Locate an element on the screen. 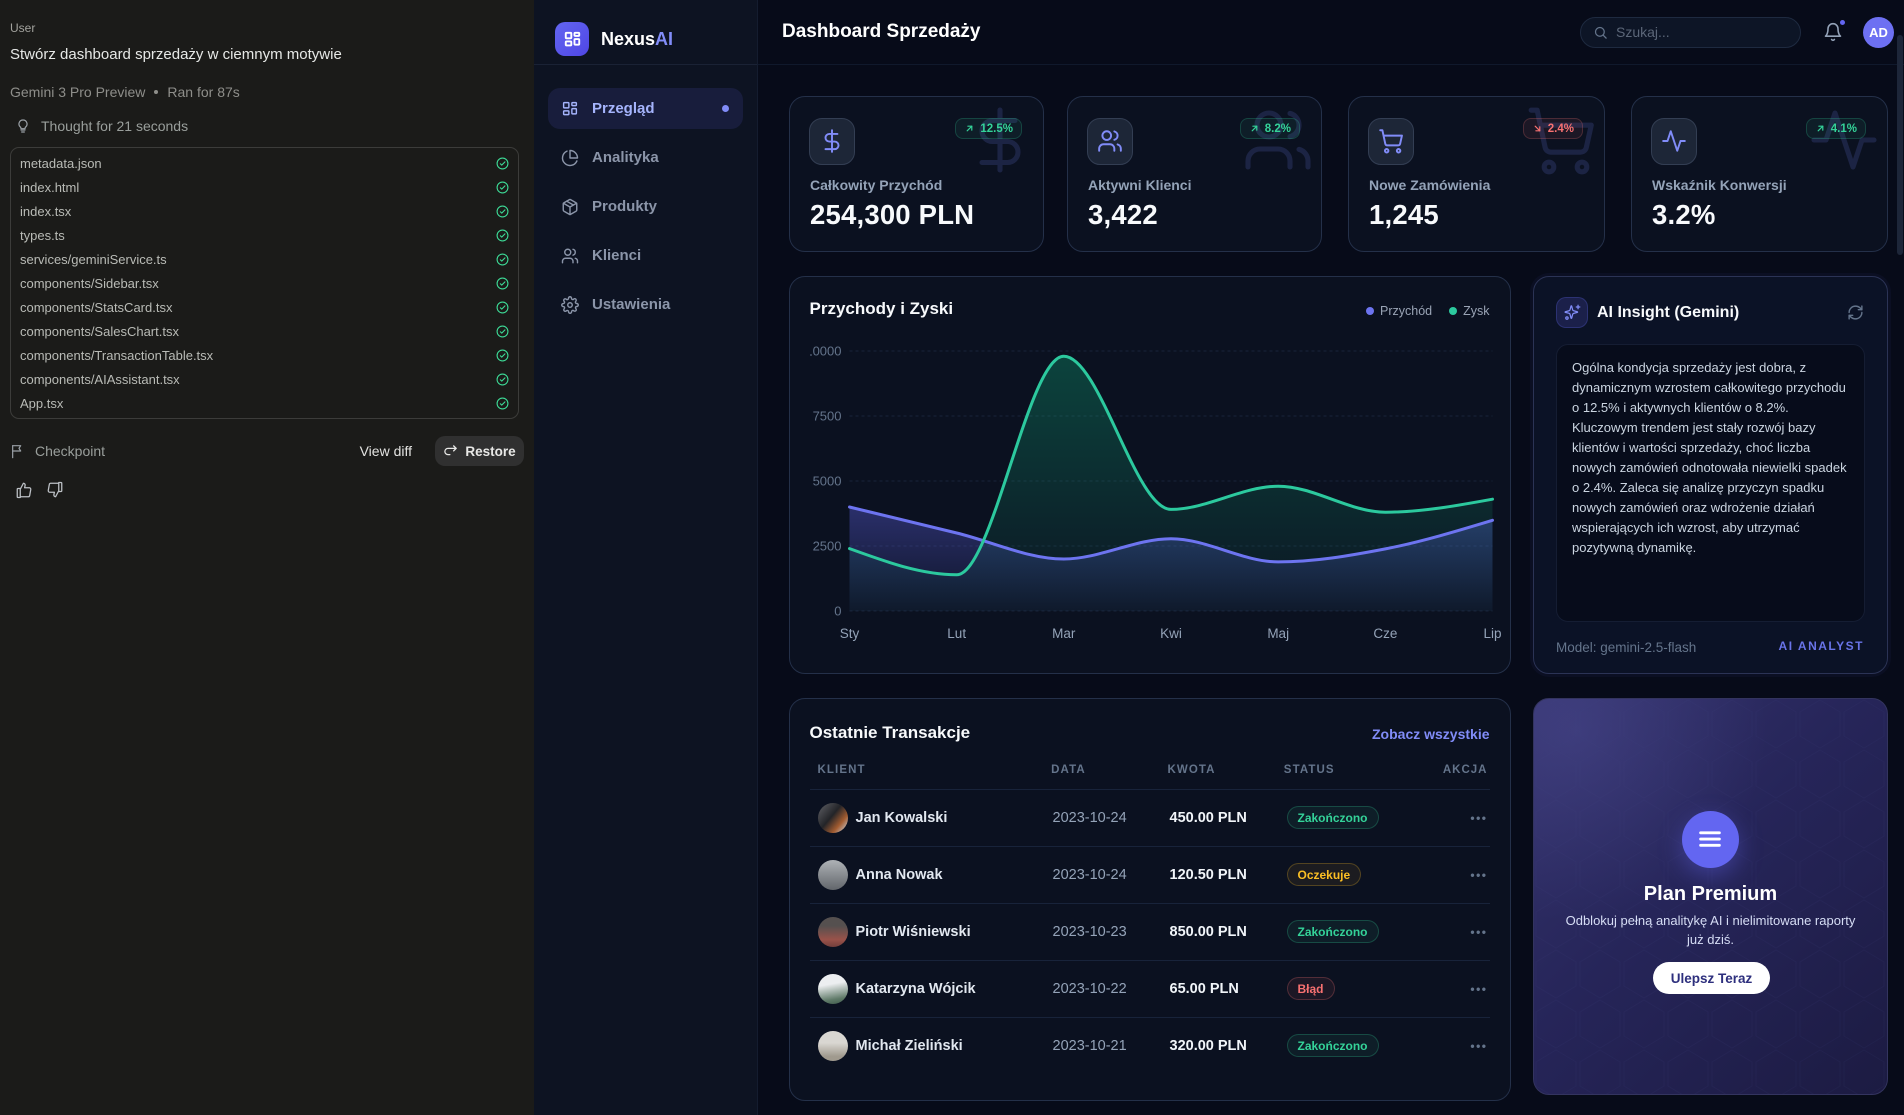  svg-text: Kwi is located at coordinates (1171, 633).